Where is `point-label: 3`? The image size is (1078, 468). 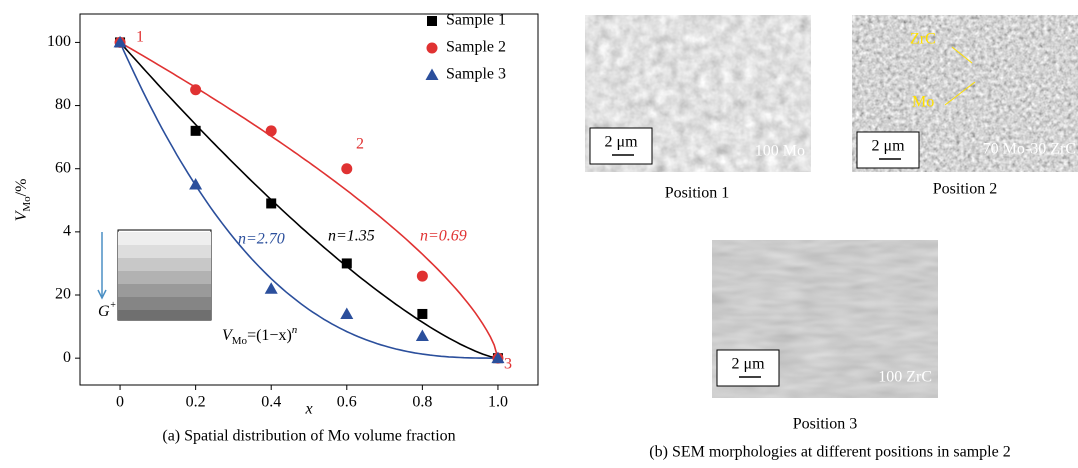 point-label: 3 is located at coordinates (508, 364).